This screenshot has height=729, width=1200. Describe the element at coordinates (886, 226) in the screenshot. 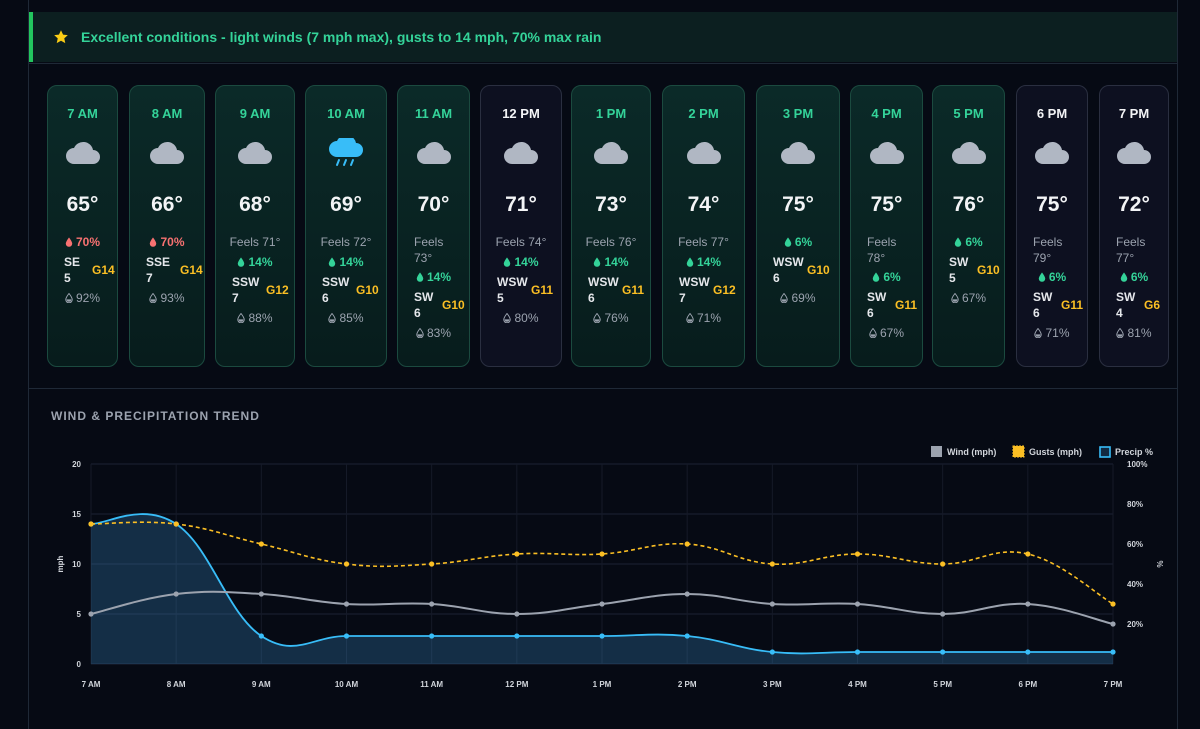

I see `hour-card: 4 PM 75° Feels 78° 6% SW 6 G11 67%` at that location.